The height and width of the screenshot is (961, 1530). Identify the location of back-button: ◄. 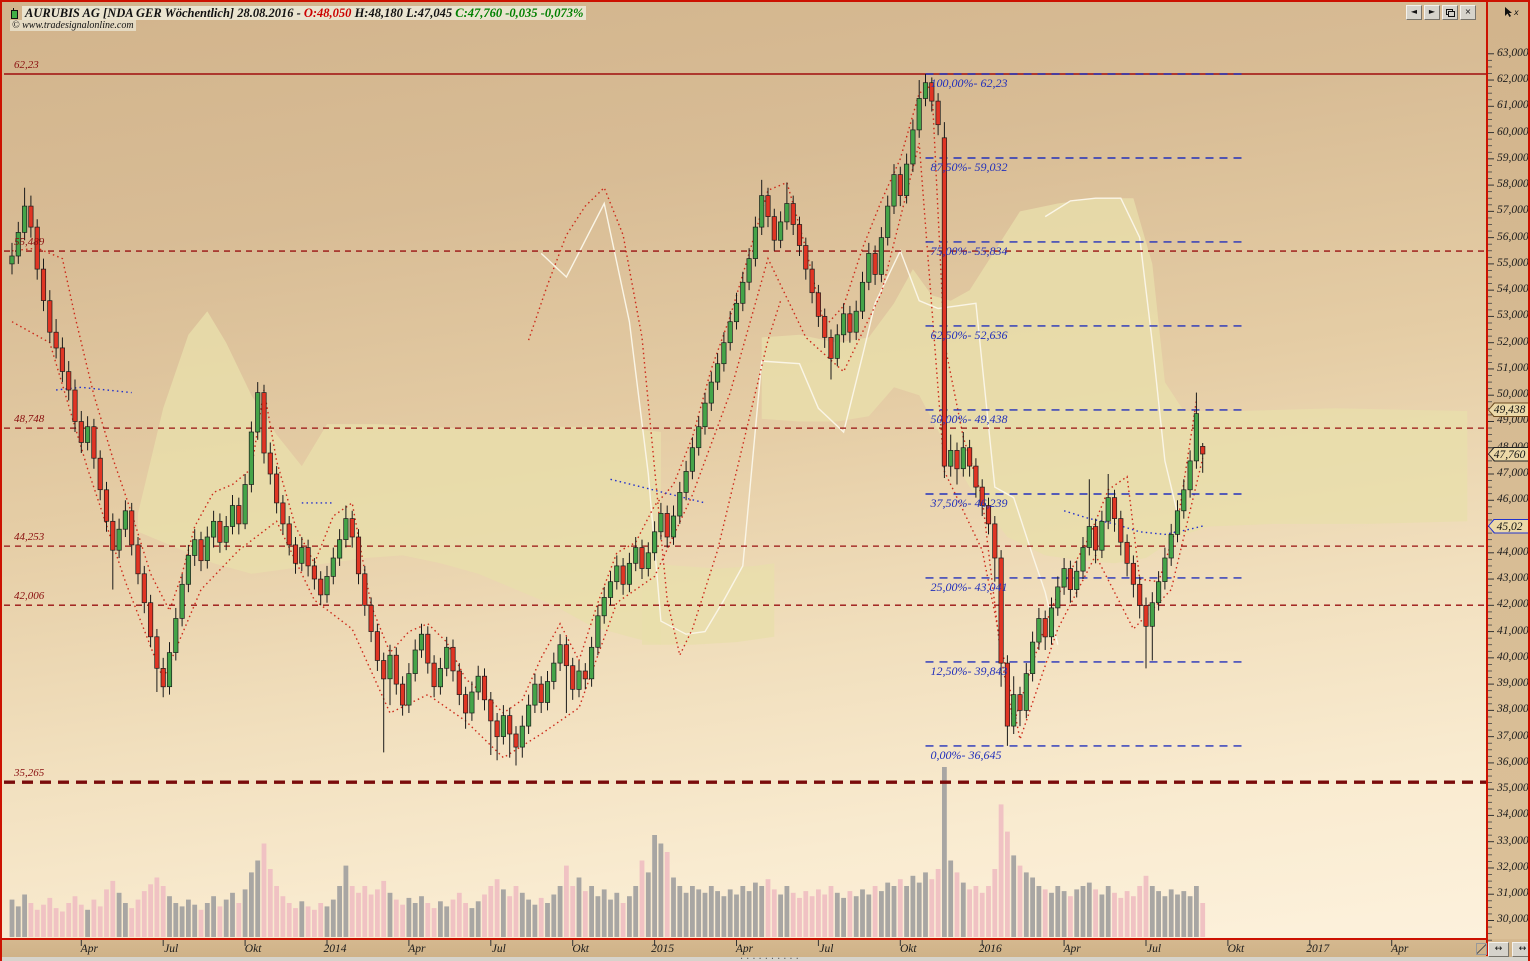
(1414, 12).